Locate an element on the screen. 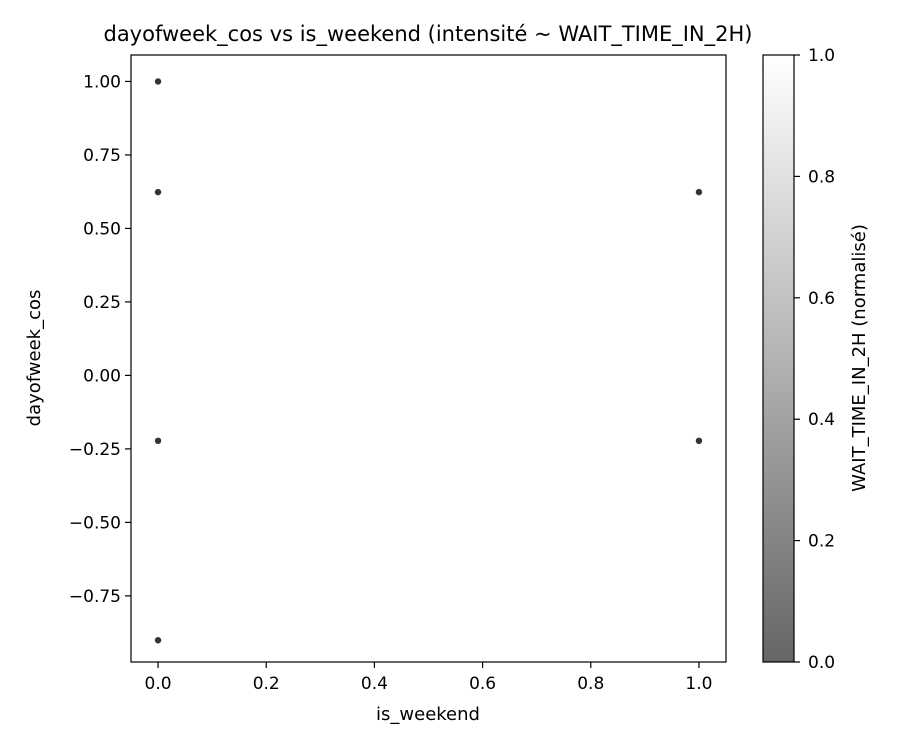 This screenshot has height=750, width=900. colorbar is located at coordinates (778, 358).